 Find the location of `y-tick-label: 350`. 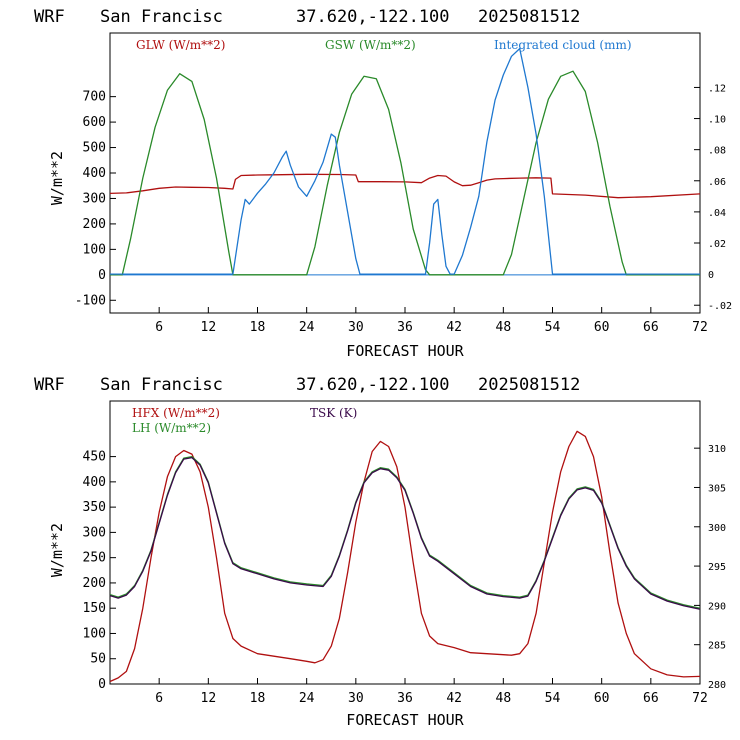

y-tick-label: 350 is located at coordinates (94, 507).